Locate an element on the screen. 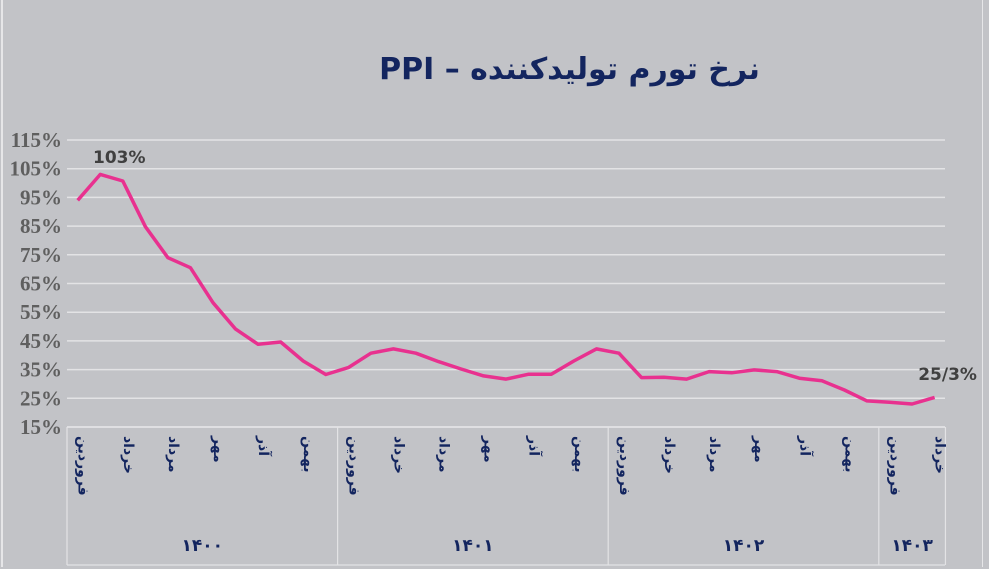 Image resolution: width=989 pixels, height=569 pixels. x-group-label: ۱۴۰۲ is located at coordinates (743, 546).